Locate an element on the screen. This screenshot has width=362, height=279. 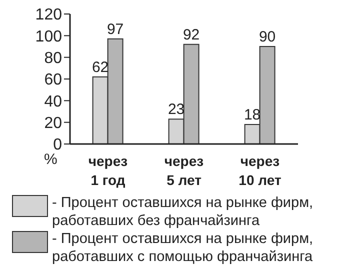
y-tick-label: 100 is located at coordinates (48, 37).